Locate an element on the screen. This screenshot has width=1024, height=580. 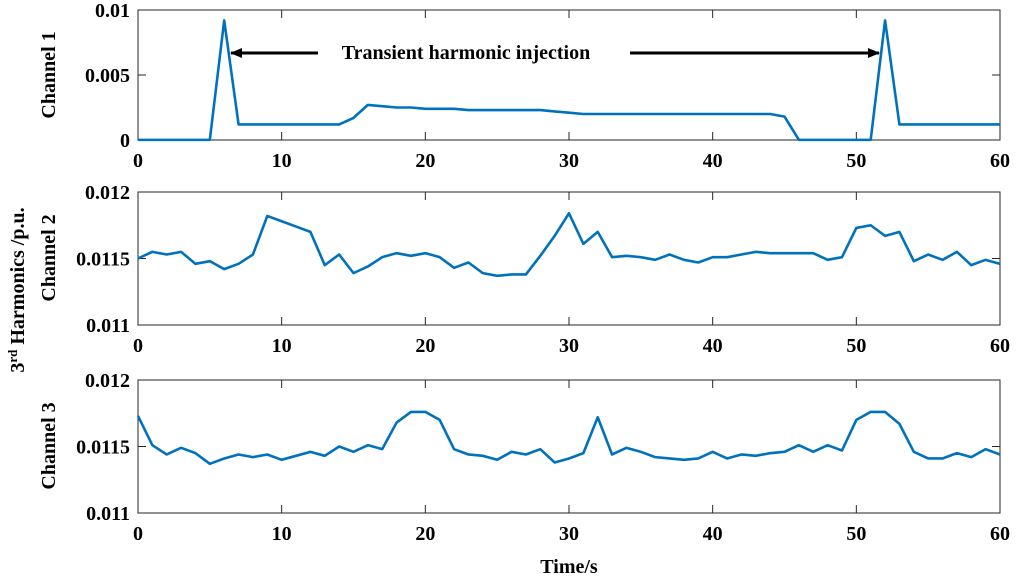
panel-2-series-line is located at coordinates (569, 244).